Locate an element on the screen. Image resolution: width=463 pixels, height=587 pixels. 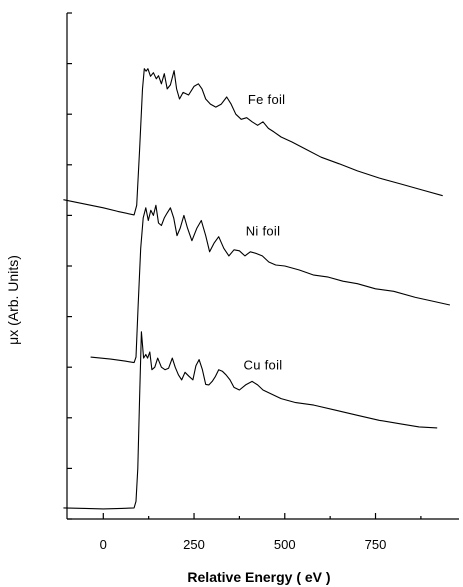
label-layer: Fe foil Ni foil Cu foil is located at coordinates (265, 232).